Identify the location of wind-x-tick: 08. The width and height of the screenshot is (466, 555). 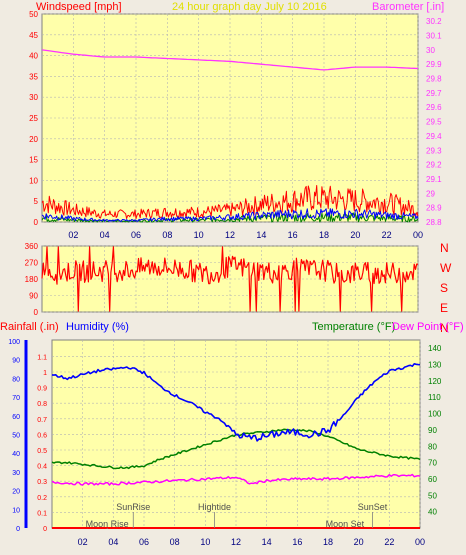
(167, 235).